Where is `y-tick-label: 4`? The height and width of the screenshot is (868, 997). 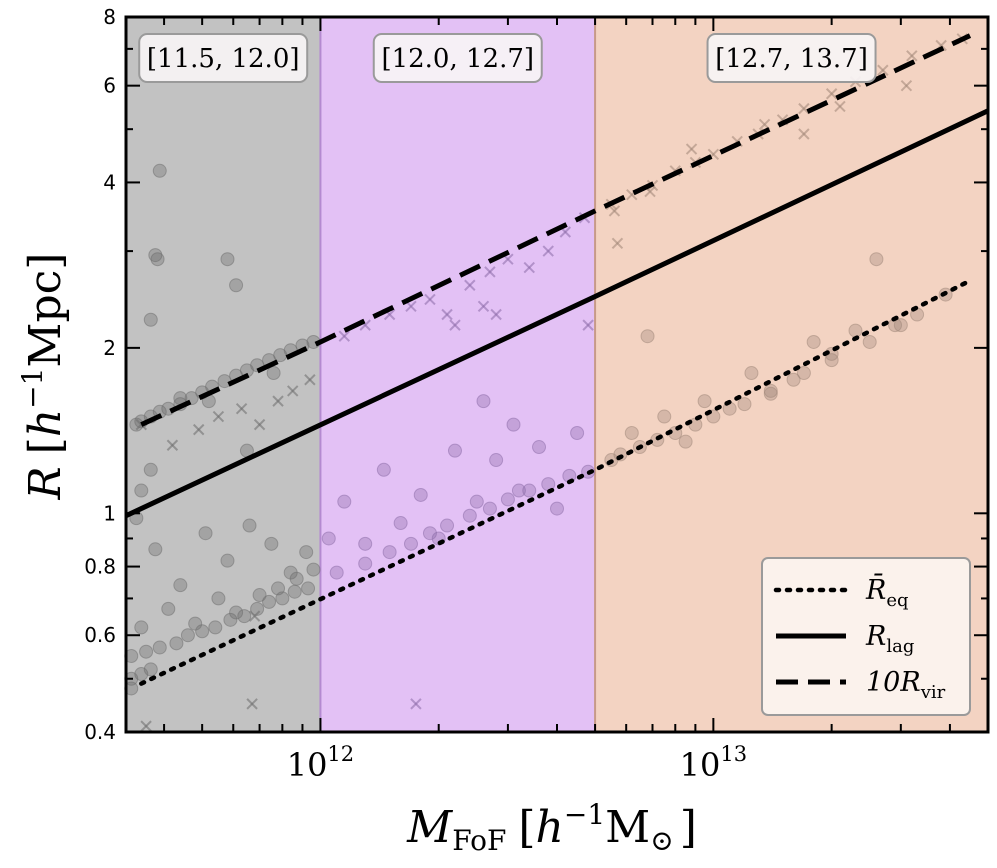 y-tick-label: 4 is located at coordinates (109, 182).